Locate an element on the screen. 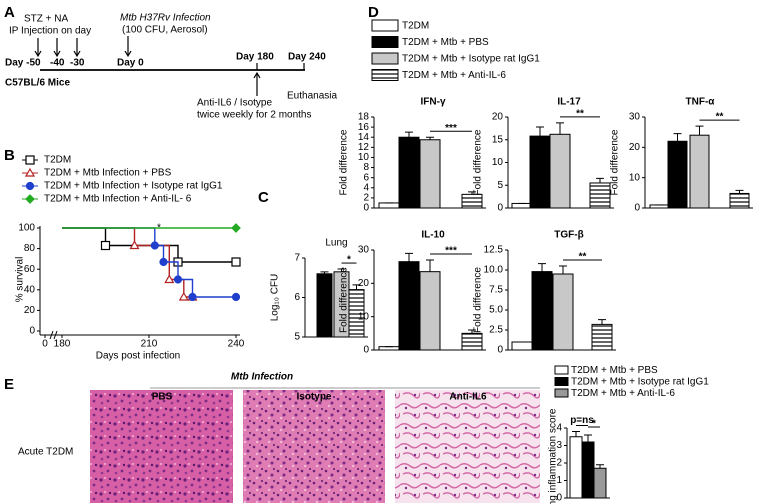  image-label: Isotype is located at coordinates (313, 397).